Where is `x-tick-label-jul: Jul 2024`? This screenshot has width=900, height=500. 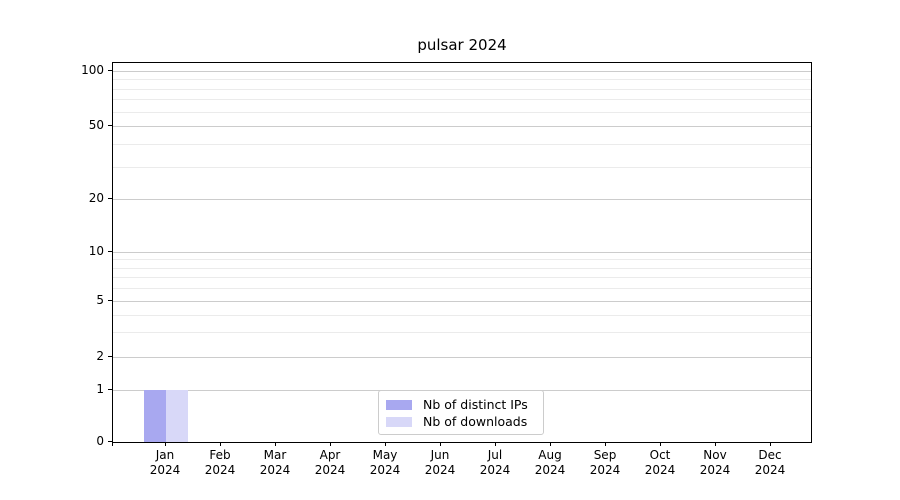
x-tick-label-jul: Jul 2024 is located at coordinates (495, 462).